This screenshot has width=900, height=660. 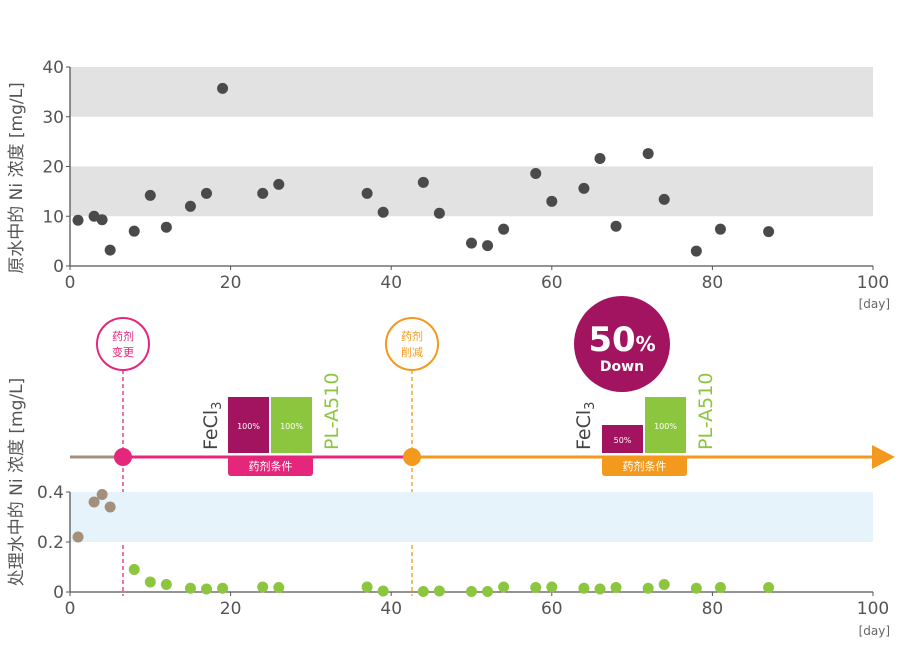 I want to click on y-tick-label: 30, so click(x=53, y=118).